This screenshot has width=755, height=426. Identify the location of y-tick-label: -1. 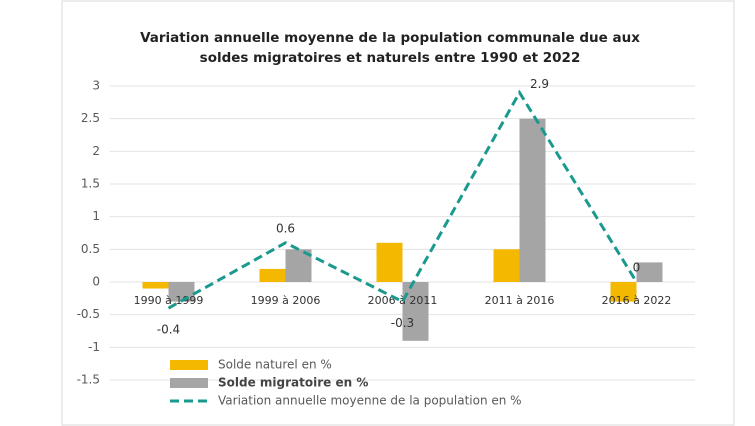
(94, 347).